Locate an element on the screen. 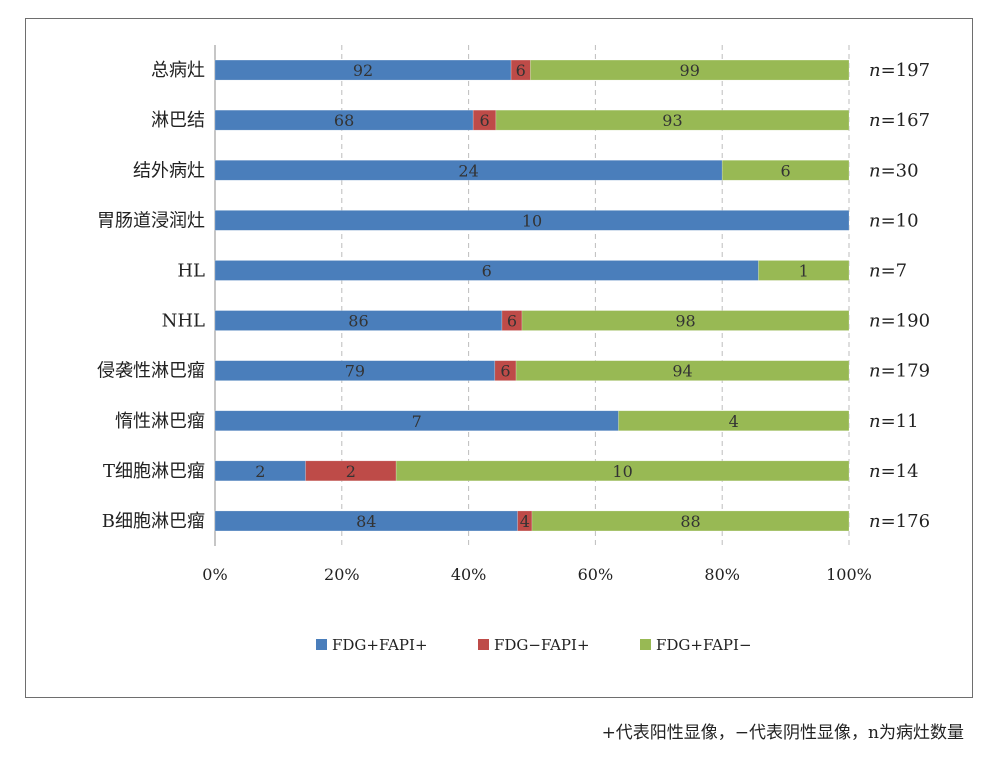 Image resolution: width=990 pixels, height=758 pixels. data-label: 99 is located at coordinates (690, 70).